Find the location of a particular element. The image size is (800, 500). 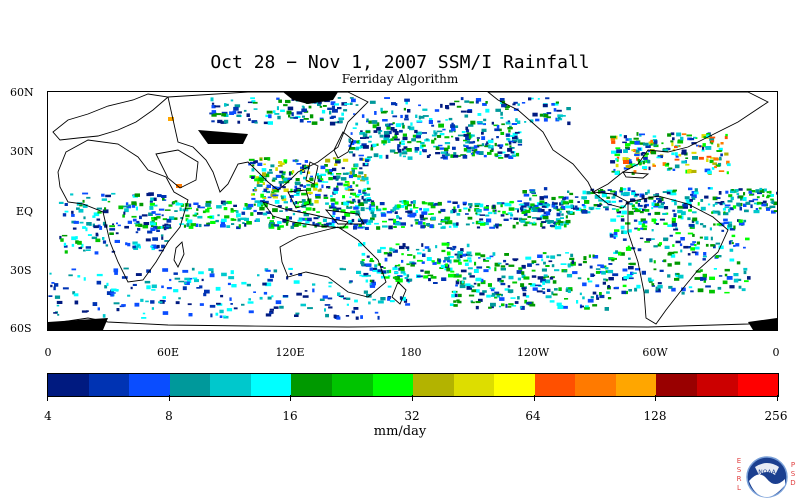

colorbar-label-8: 8 is located at coordinates (169, 416).